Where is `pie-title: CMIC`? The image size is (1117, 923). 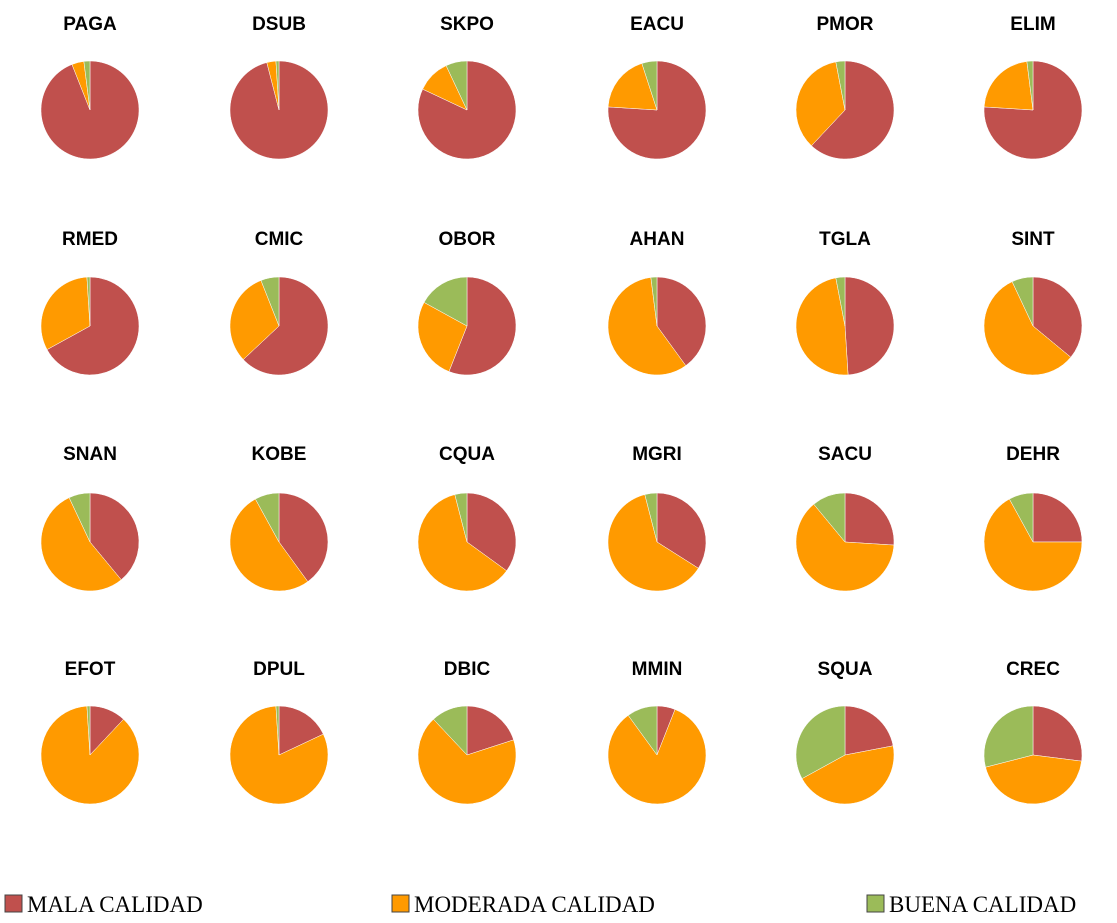
pie-title: CMIC is located at coordinates (279, 239).